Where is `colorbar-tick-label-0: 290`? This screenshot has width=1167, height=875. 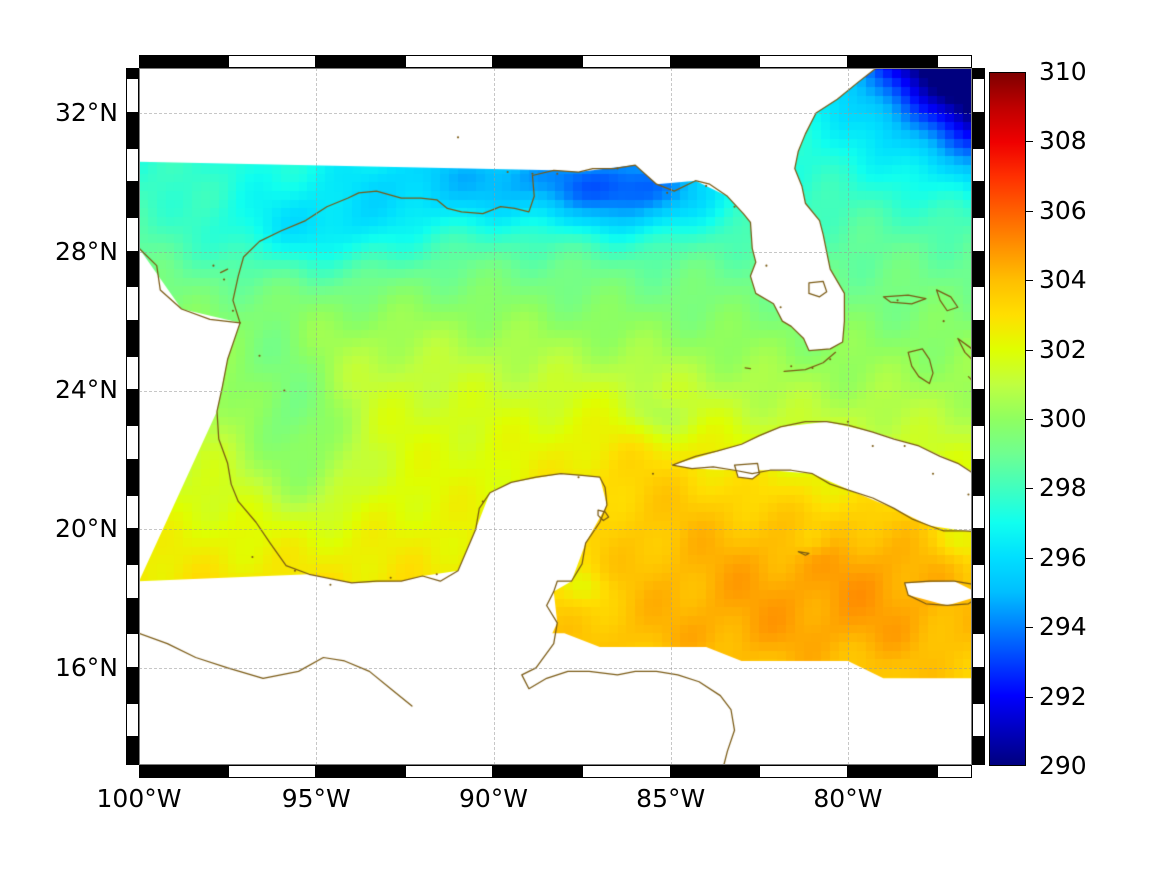
colorbar-tick-label-0: 290 is located at coordinates (1063, 765).